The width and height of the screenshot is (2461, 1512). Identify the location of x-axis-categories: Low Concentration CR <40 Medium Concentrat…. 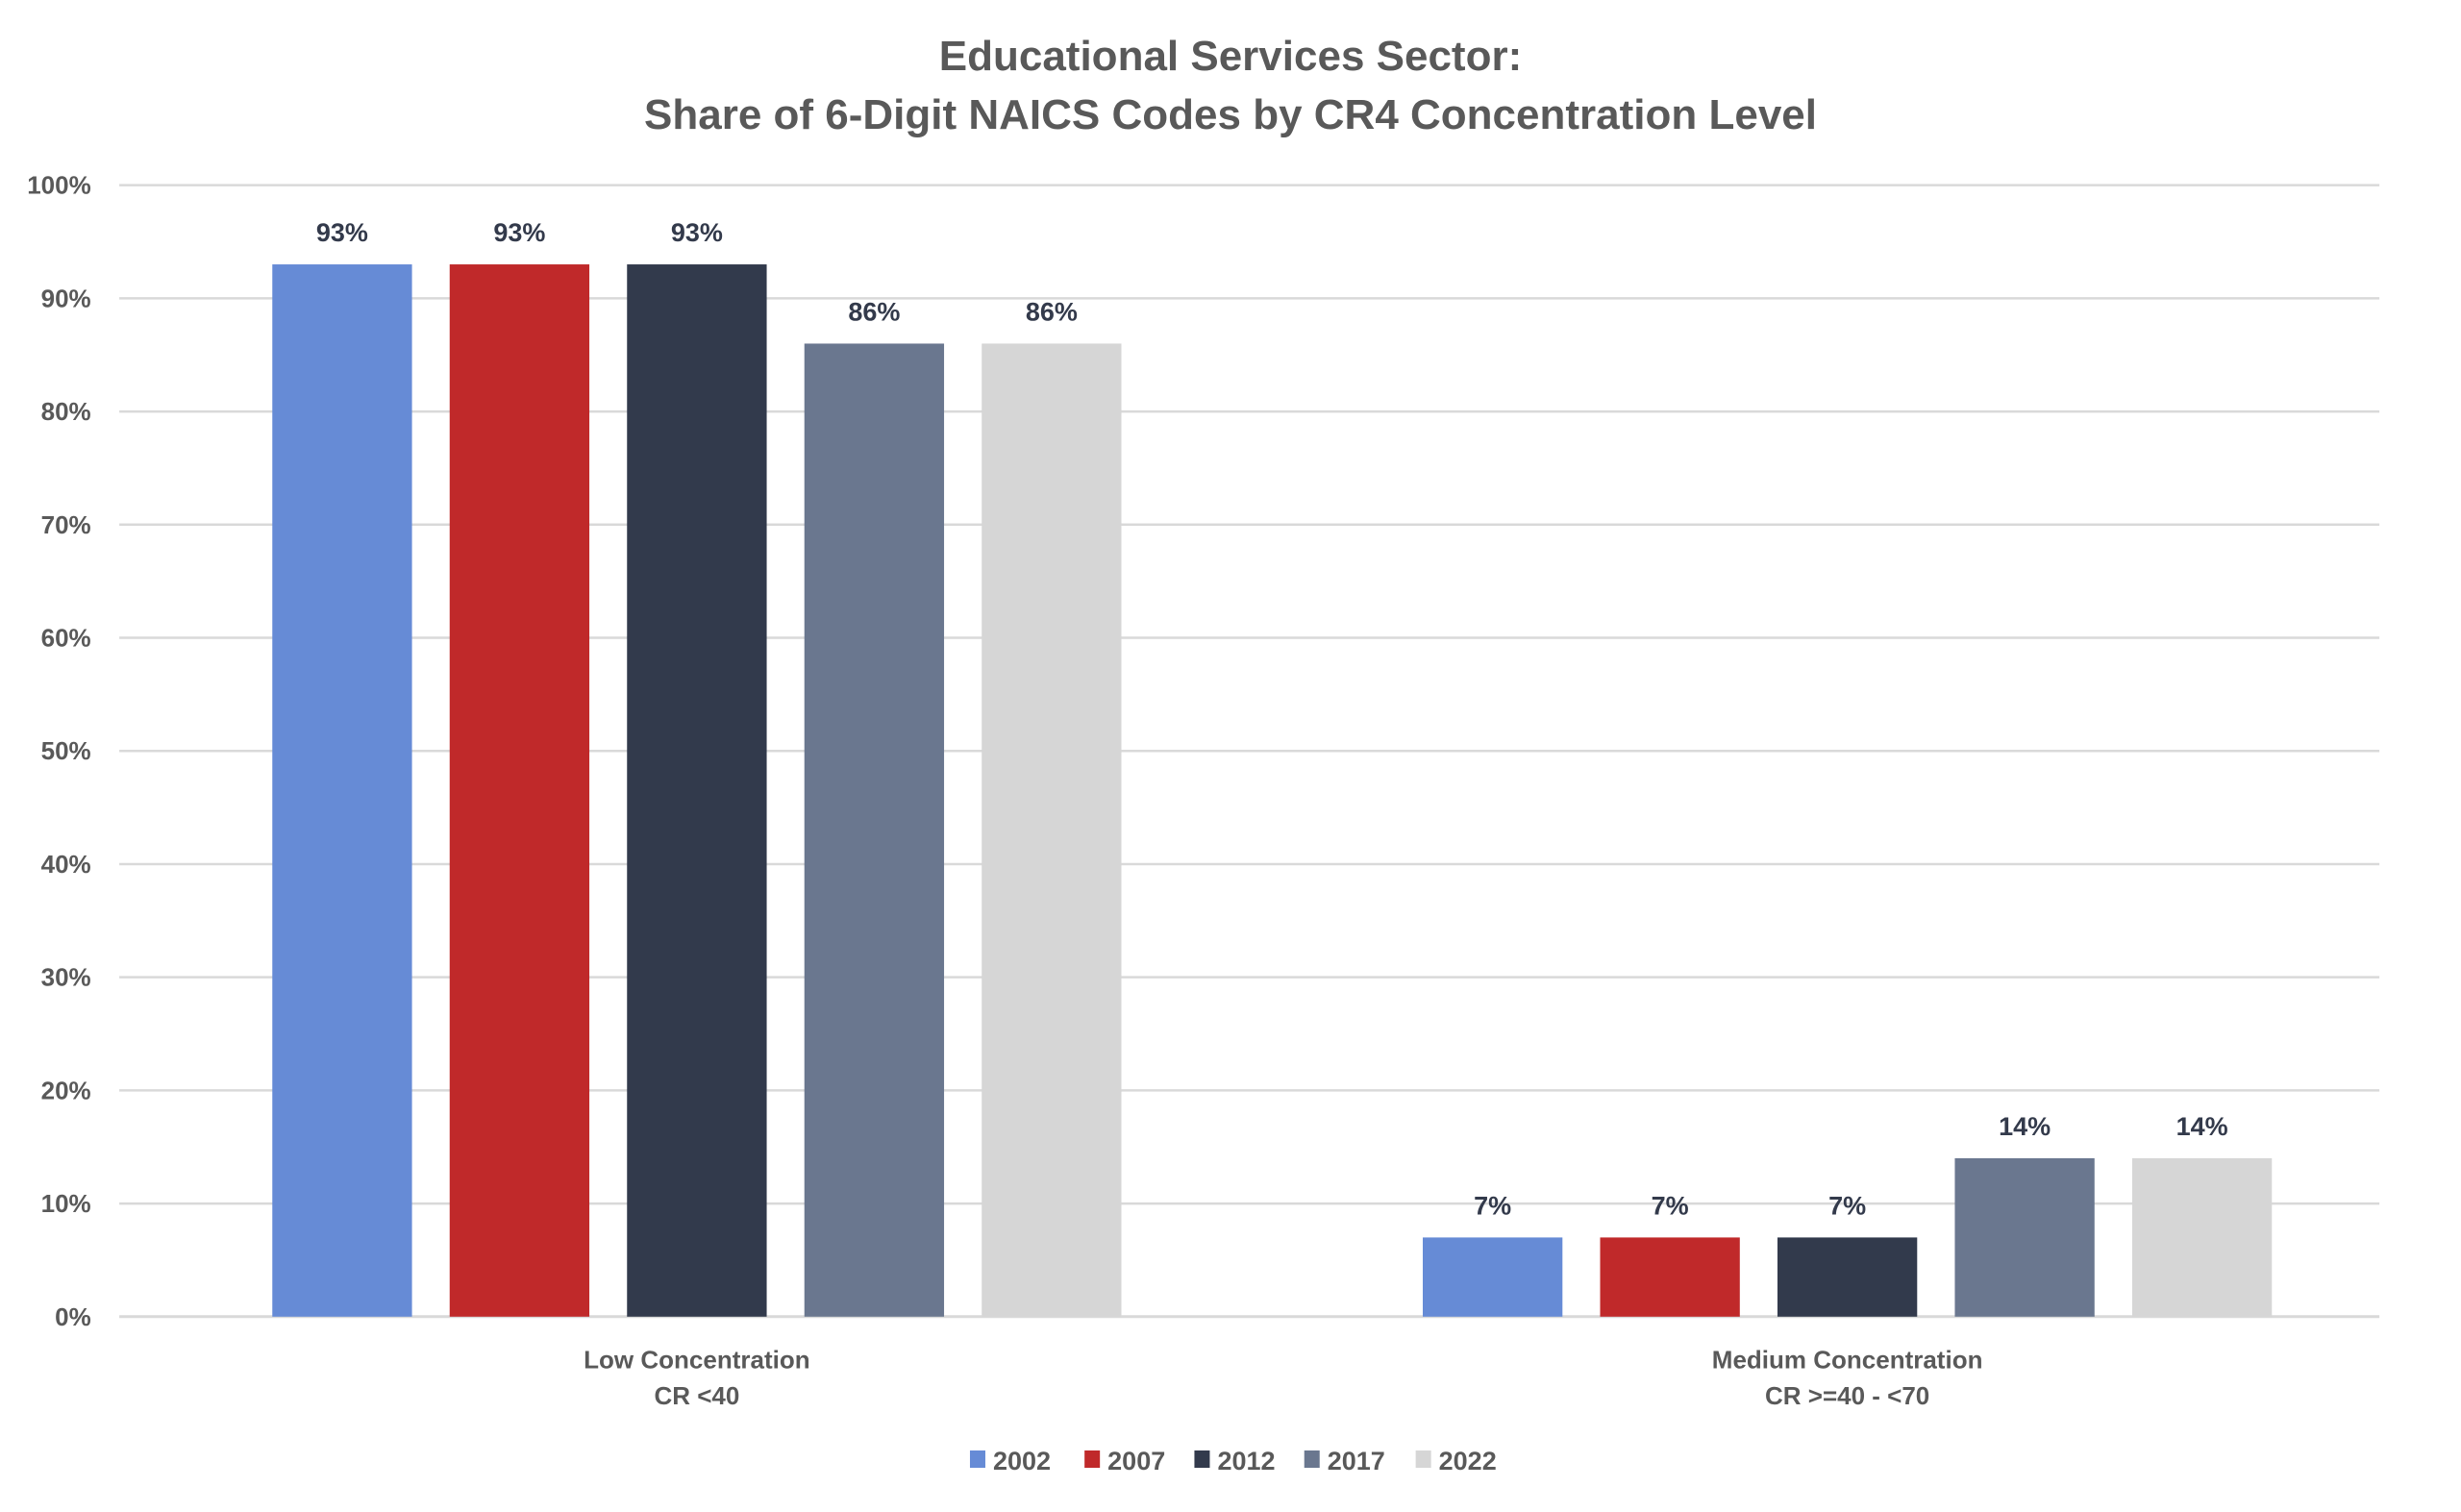
(1283, 1378).